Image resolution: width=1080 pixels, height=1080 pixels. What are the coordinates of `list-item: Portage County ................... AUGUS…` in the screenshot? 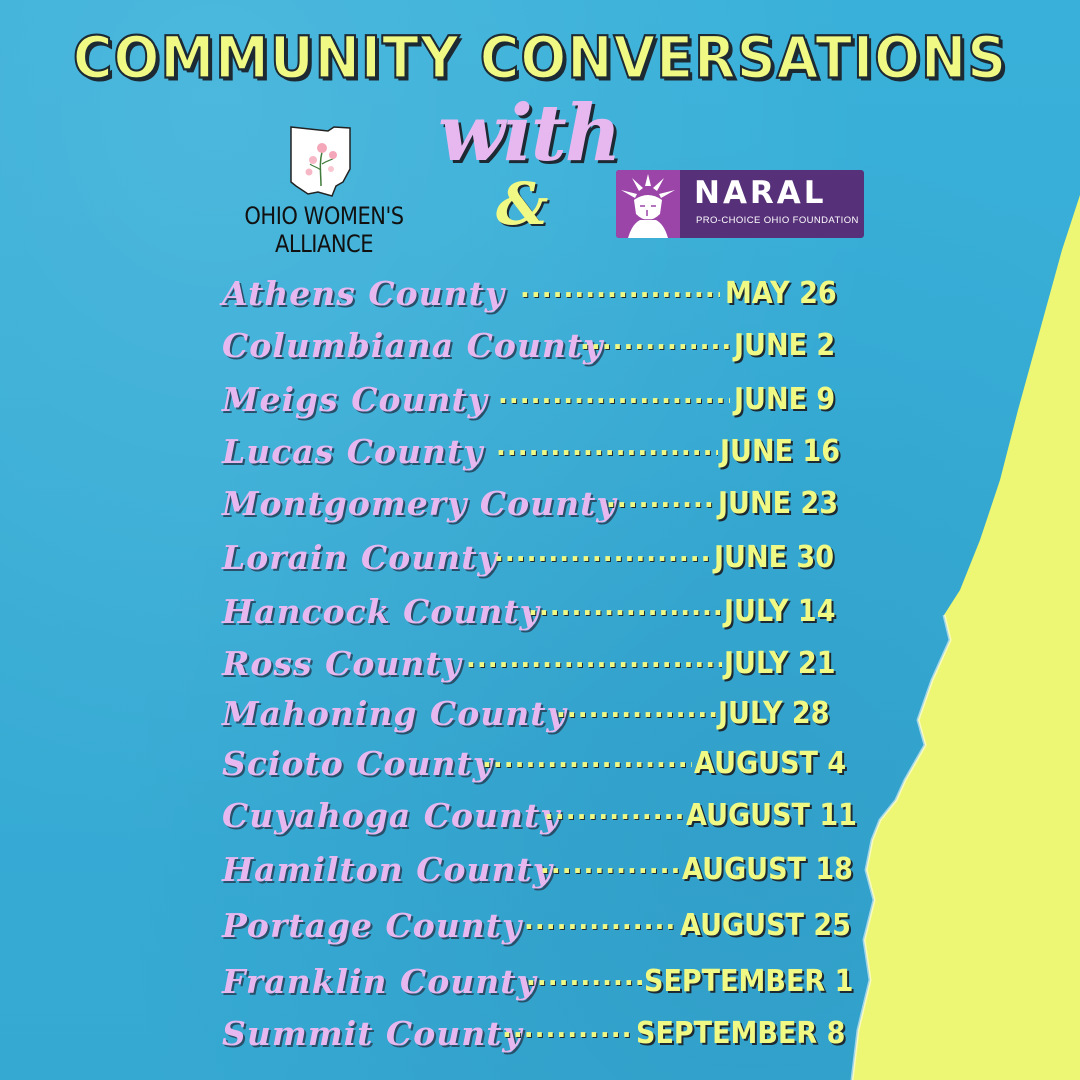 It's located at (536, 932).